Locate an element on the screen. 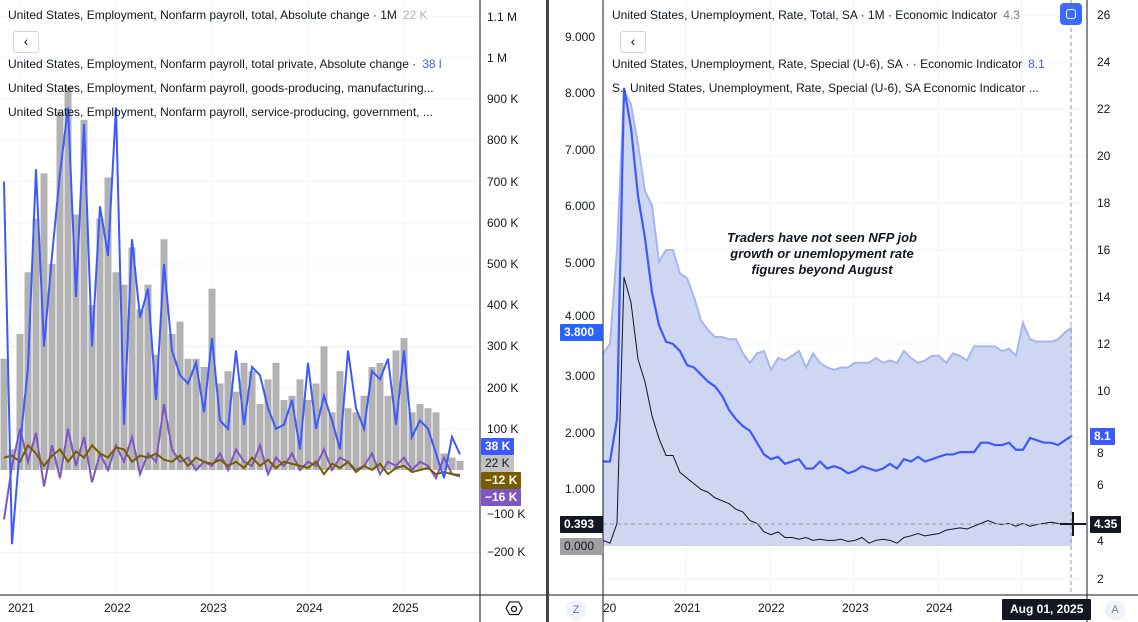 The height and width of the screenshot is (622, 1138). pane-separator is located at coordinates (547, 311).